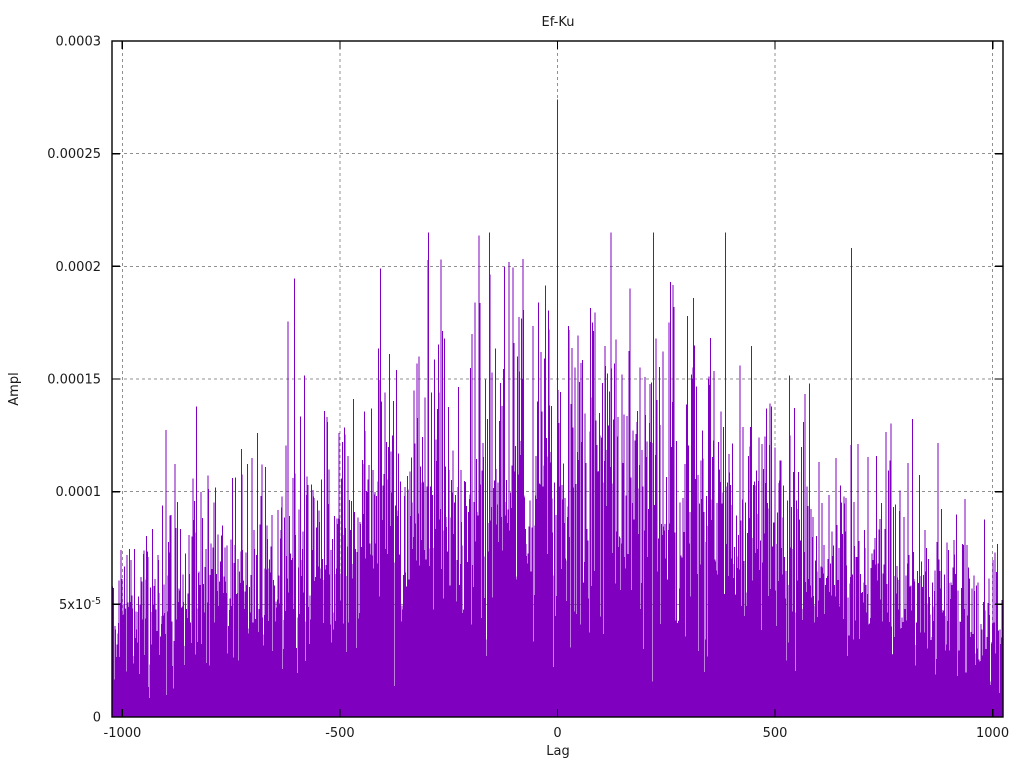 Image resolution: width=1024 pixels, height=768 pixels. Describe the element at coordinates (775, 733) in the screenshot. I see `x-tick-label: 500` at that location.